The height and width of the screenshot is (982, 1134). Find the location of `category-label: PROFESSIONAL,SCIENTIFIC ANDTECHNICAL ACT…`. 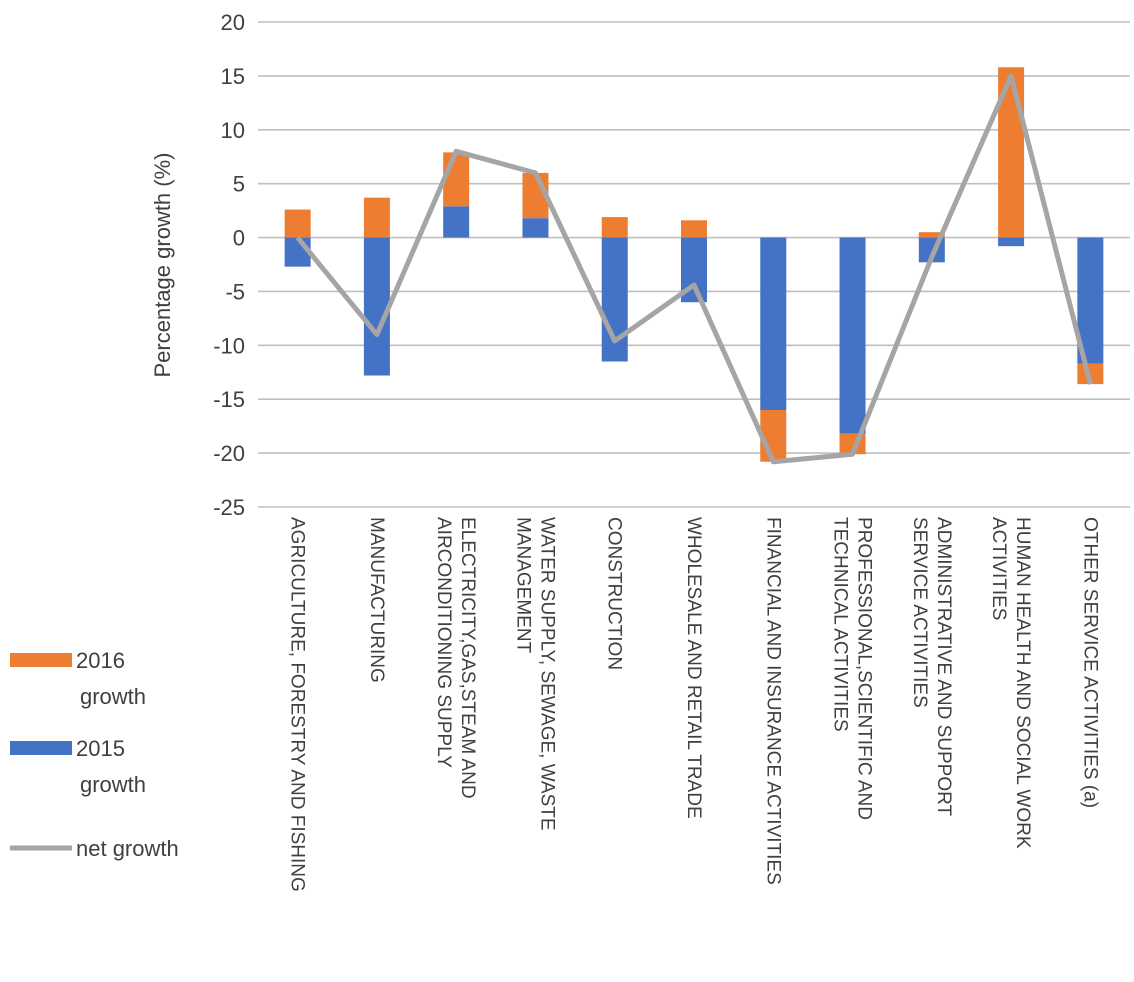

category-label: PROFESSIONAL,SCIENTIFIC ANDTECHNICAL ACT… is located at coordinates (852, 668).